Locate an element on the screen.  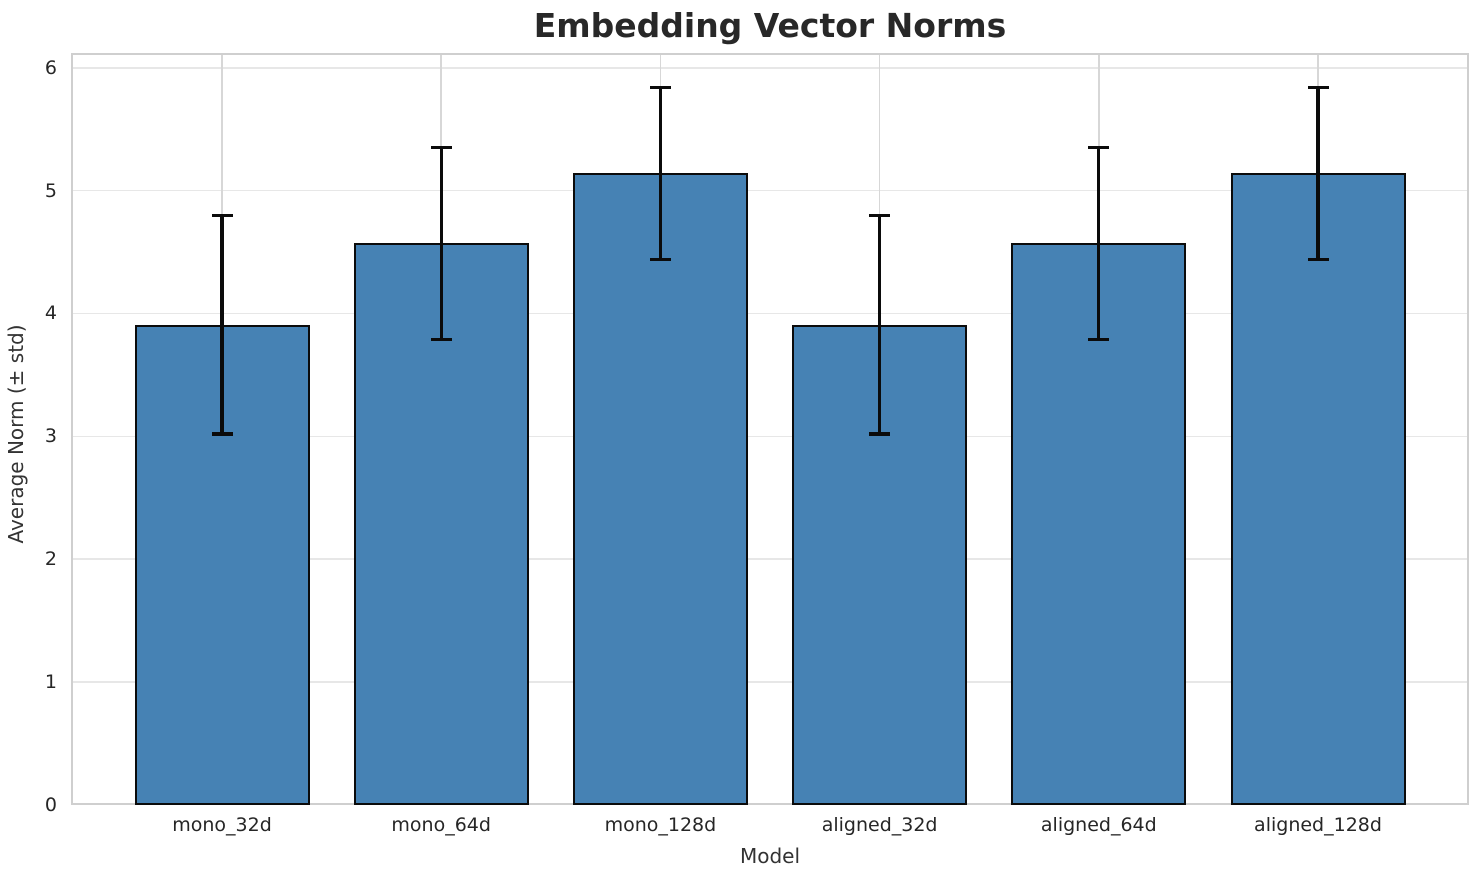
x-tick-label: mono_128d is located at coordinates (660, 825).